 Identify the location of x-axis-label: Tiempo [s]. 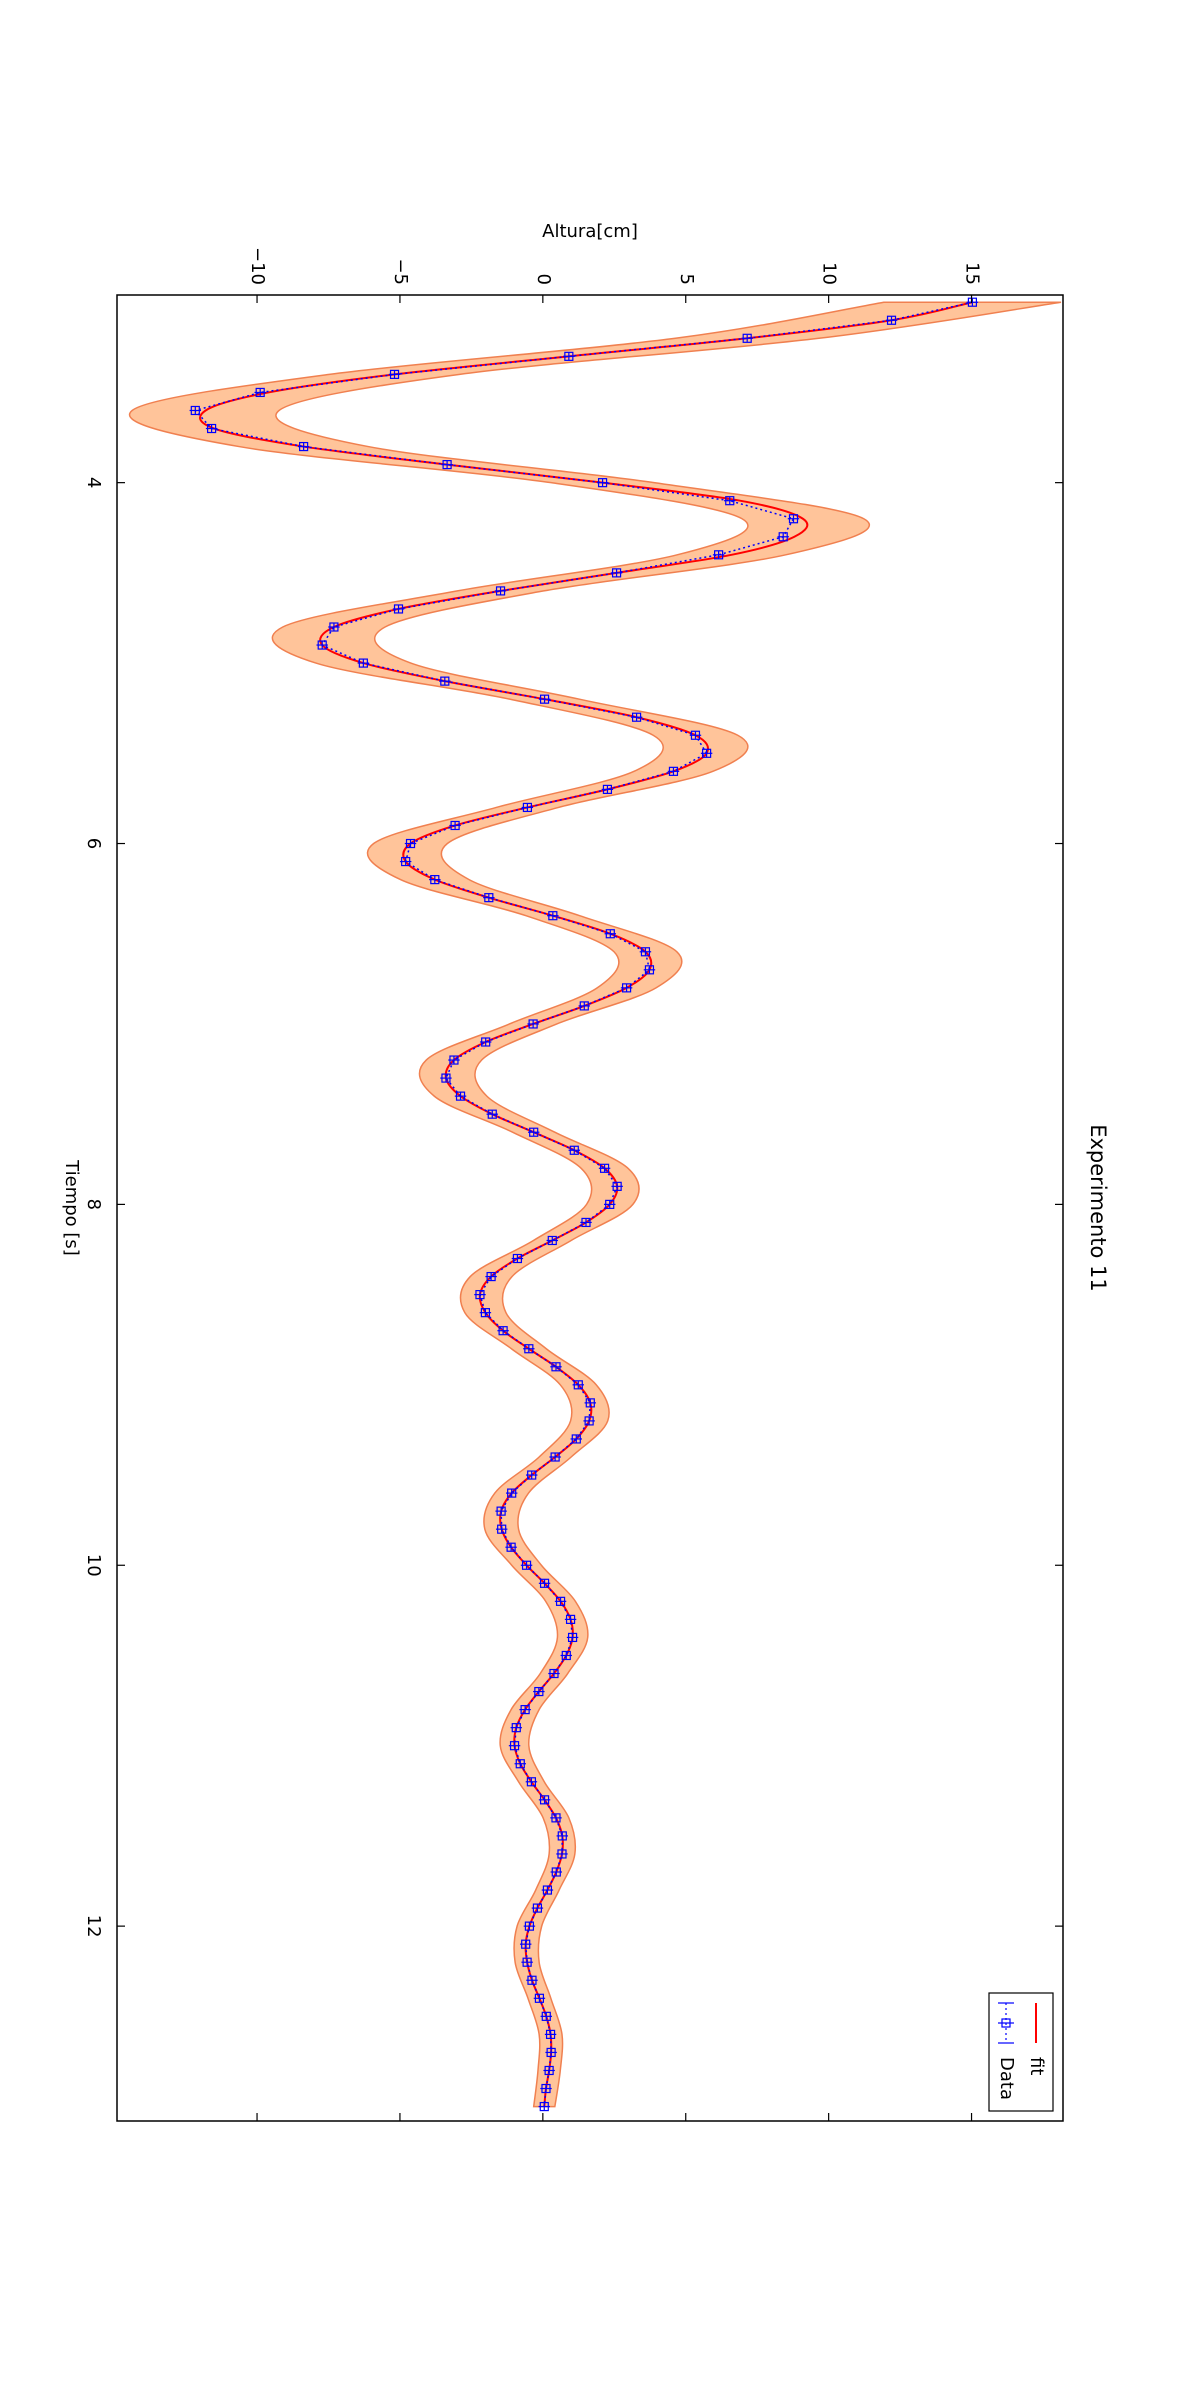
(71, 1207).